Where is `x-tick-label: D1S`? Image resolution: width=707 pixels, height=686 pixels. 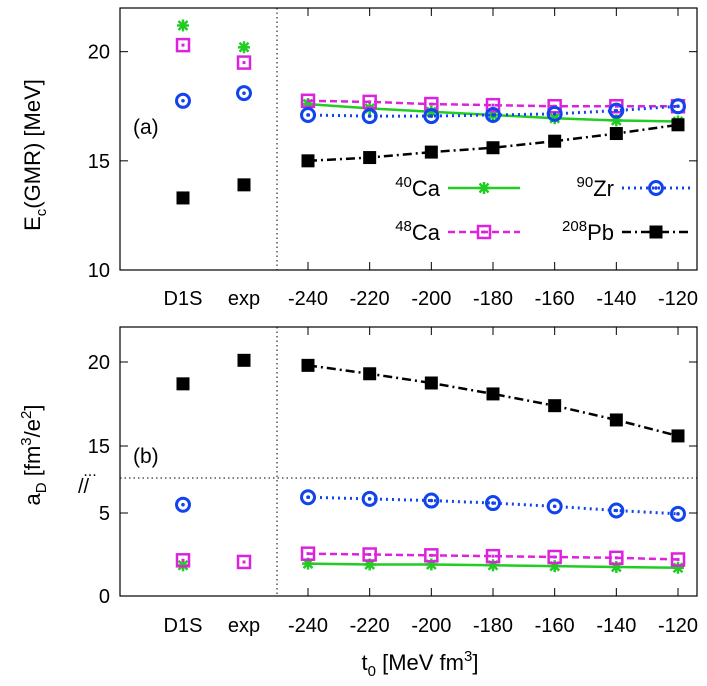
x-tick-label: D1S is located at coordinates (183, 299).